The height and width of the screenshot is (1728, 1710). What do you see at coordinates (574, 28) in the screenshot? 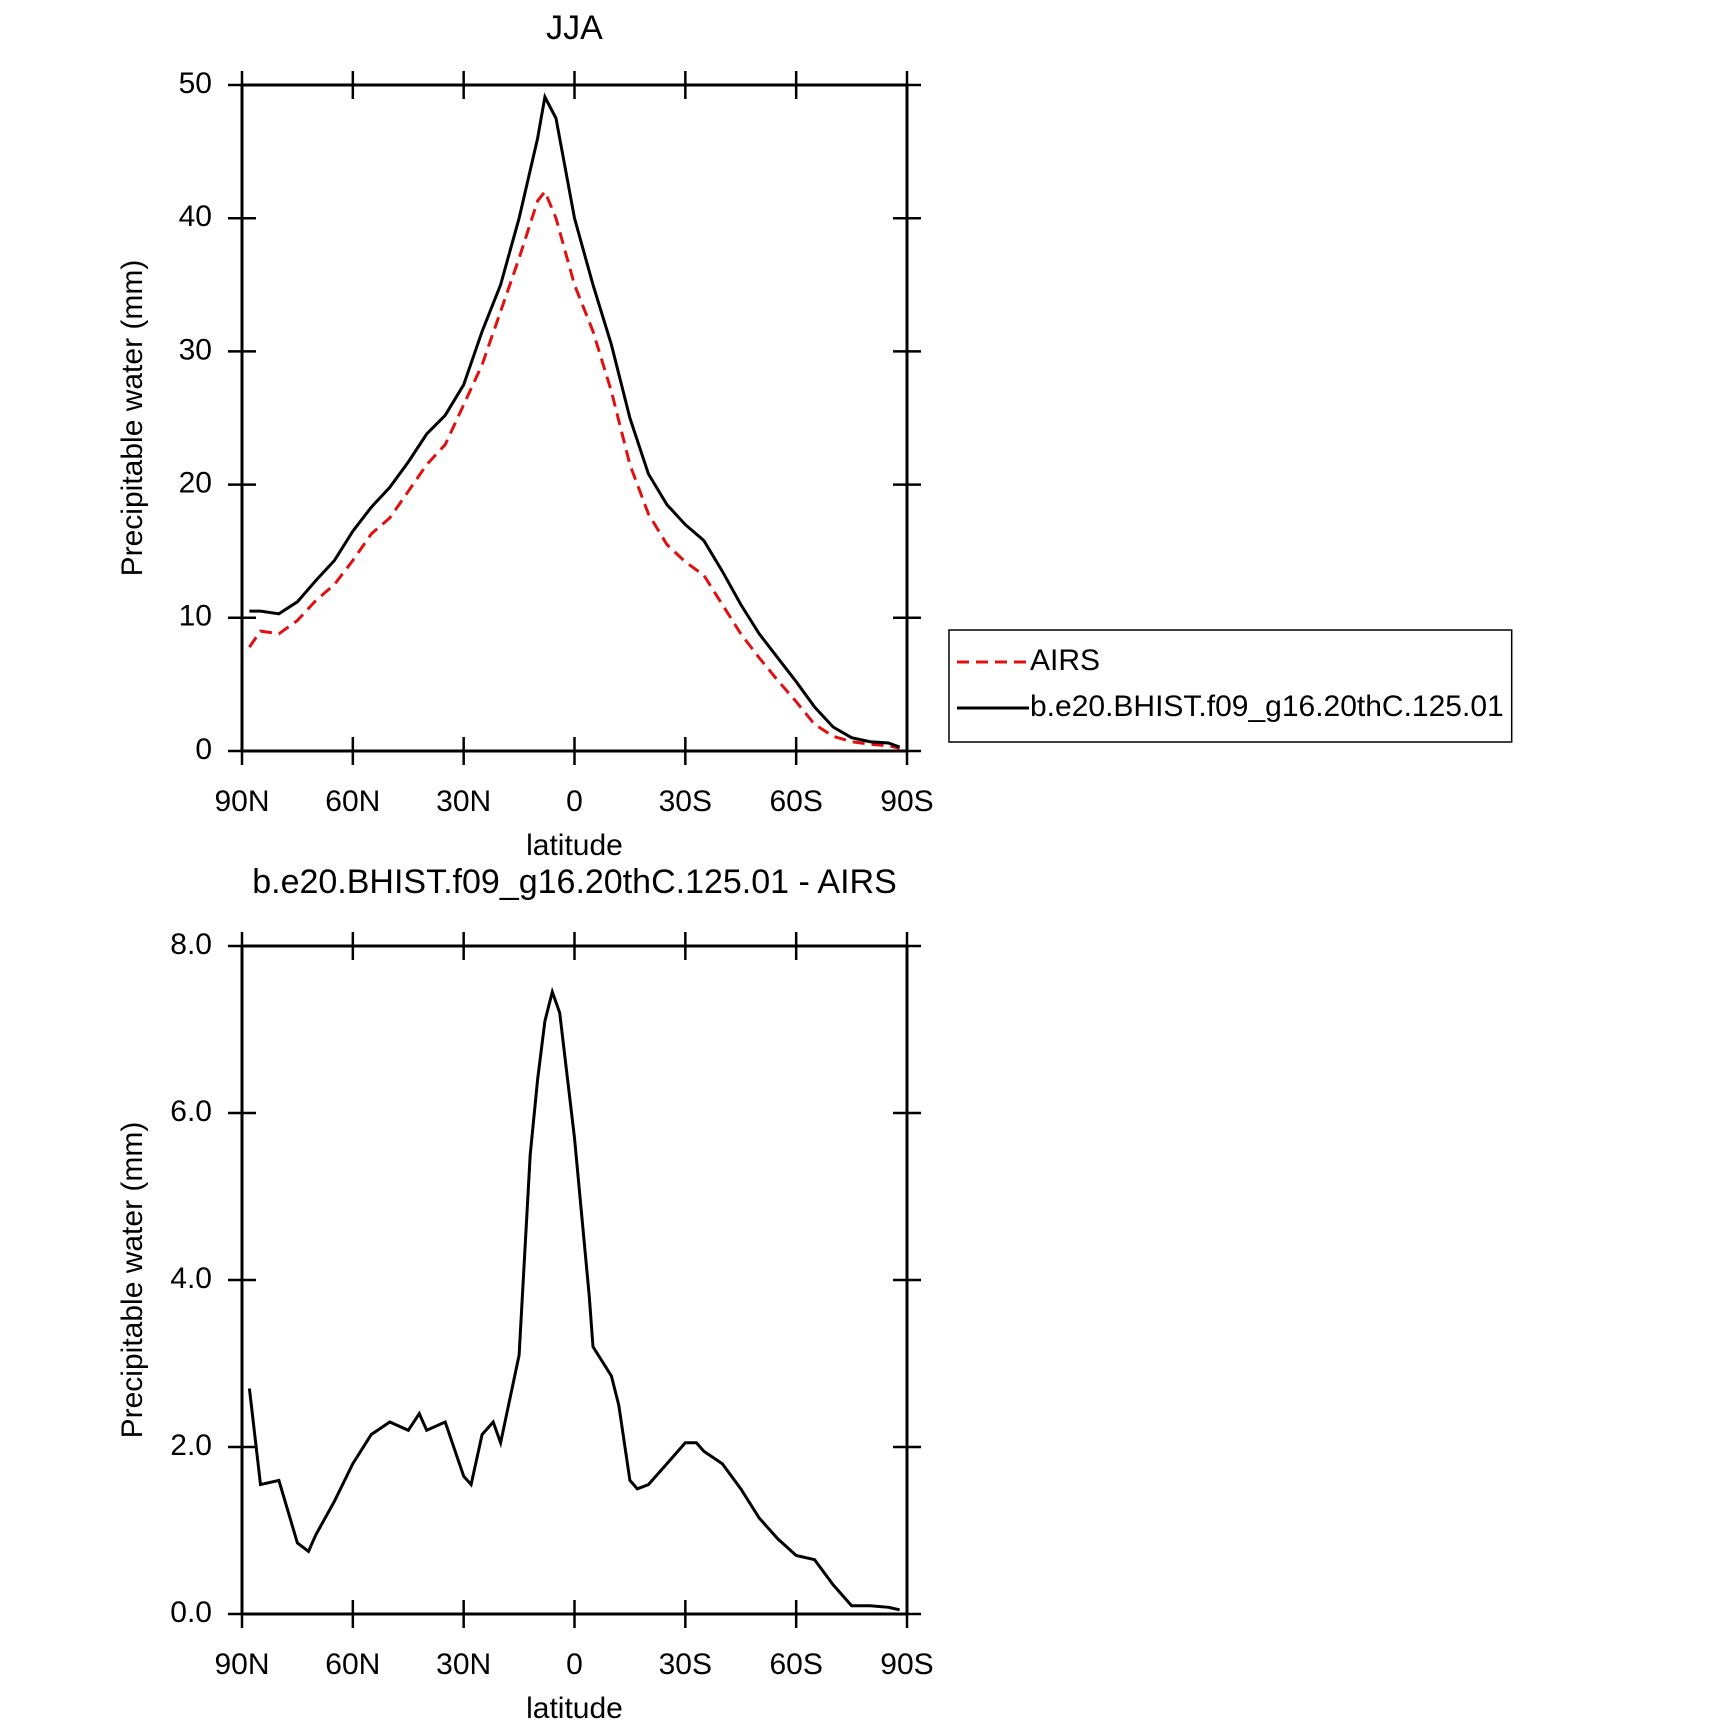
I see `chart-title: JJA` at bounding box center [574, 28].